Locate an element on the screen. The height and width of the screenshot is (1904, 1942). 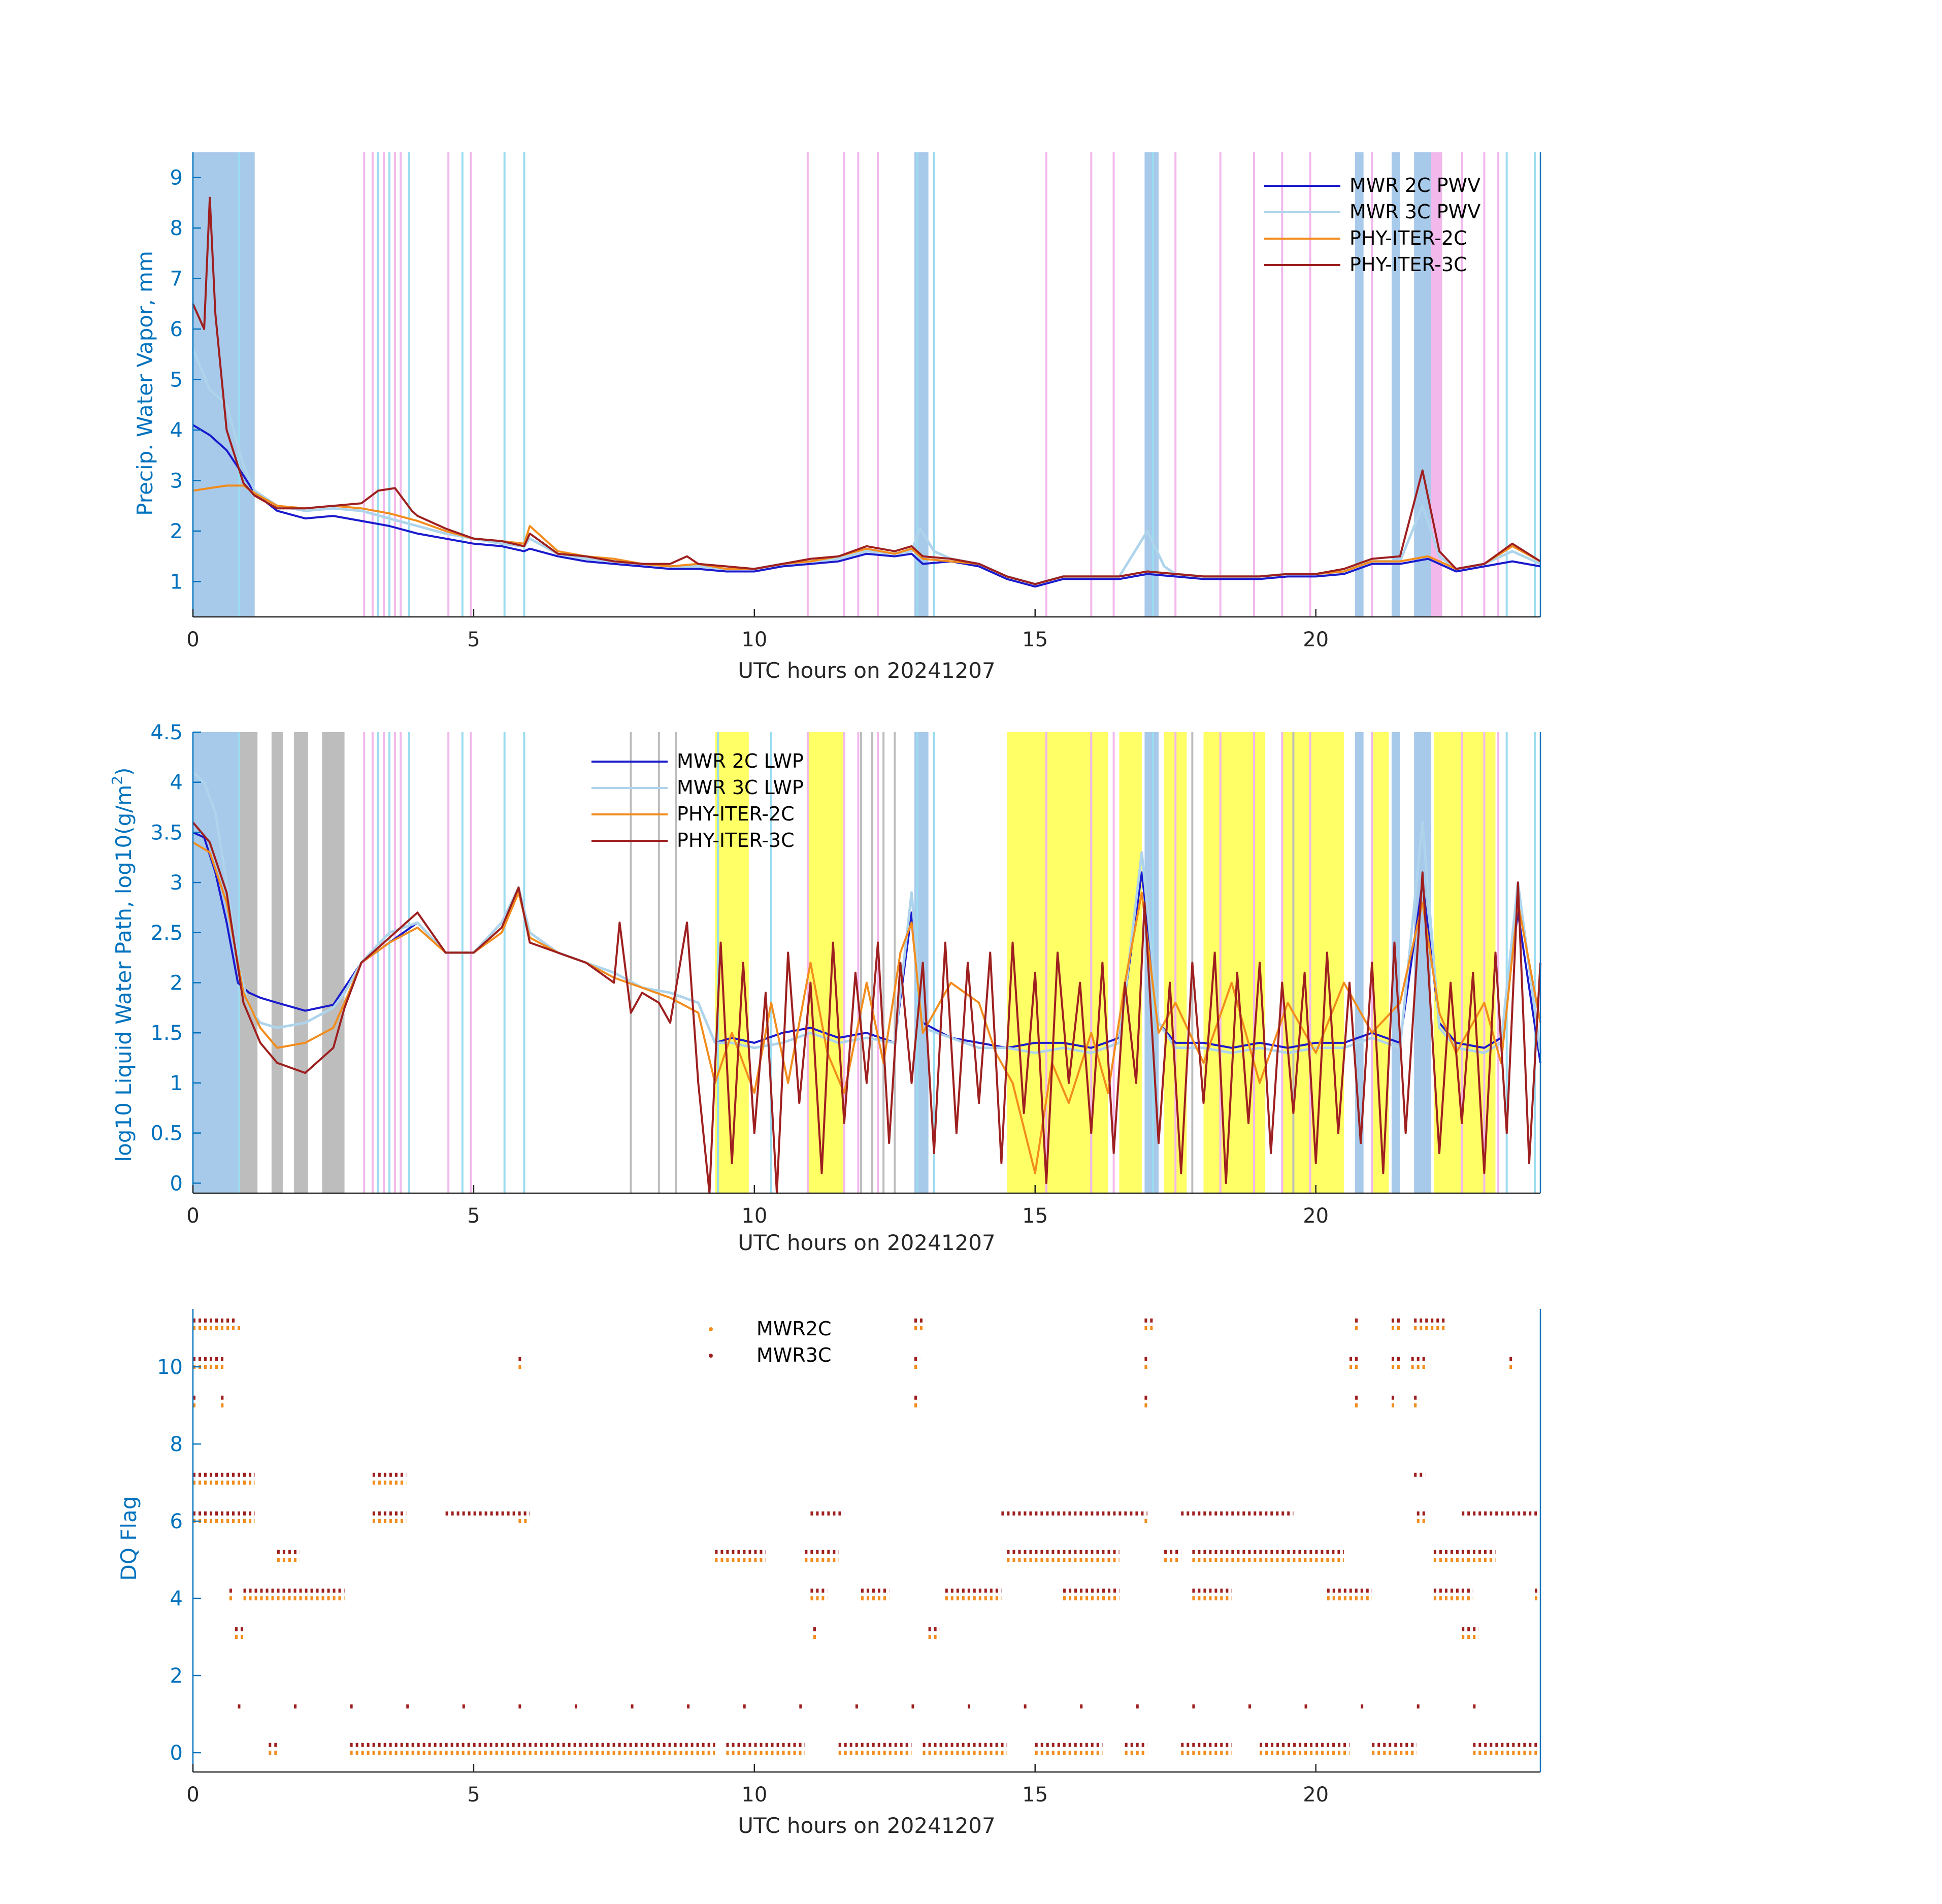
legend-entry: MWR 2C PWV is located at coordinates (1414, 185).